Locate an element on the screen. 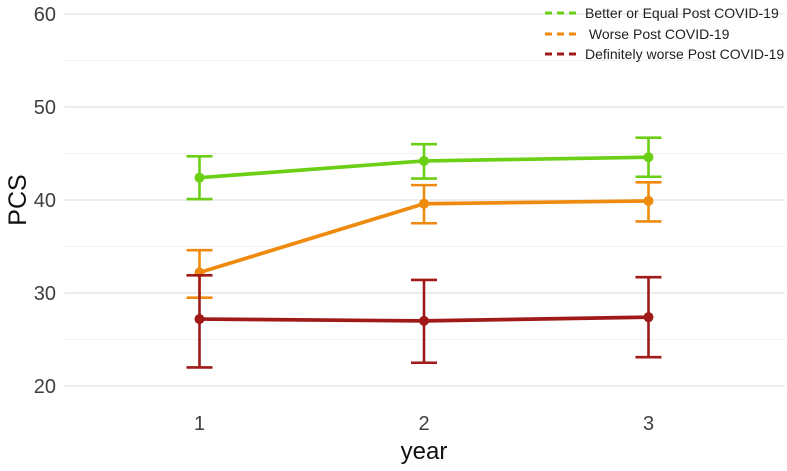 The height and width of the screenshot is (471, 787). legend-label: Better or Equal Post COVID-19 is located at coordinates (682, 13).